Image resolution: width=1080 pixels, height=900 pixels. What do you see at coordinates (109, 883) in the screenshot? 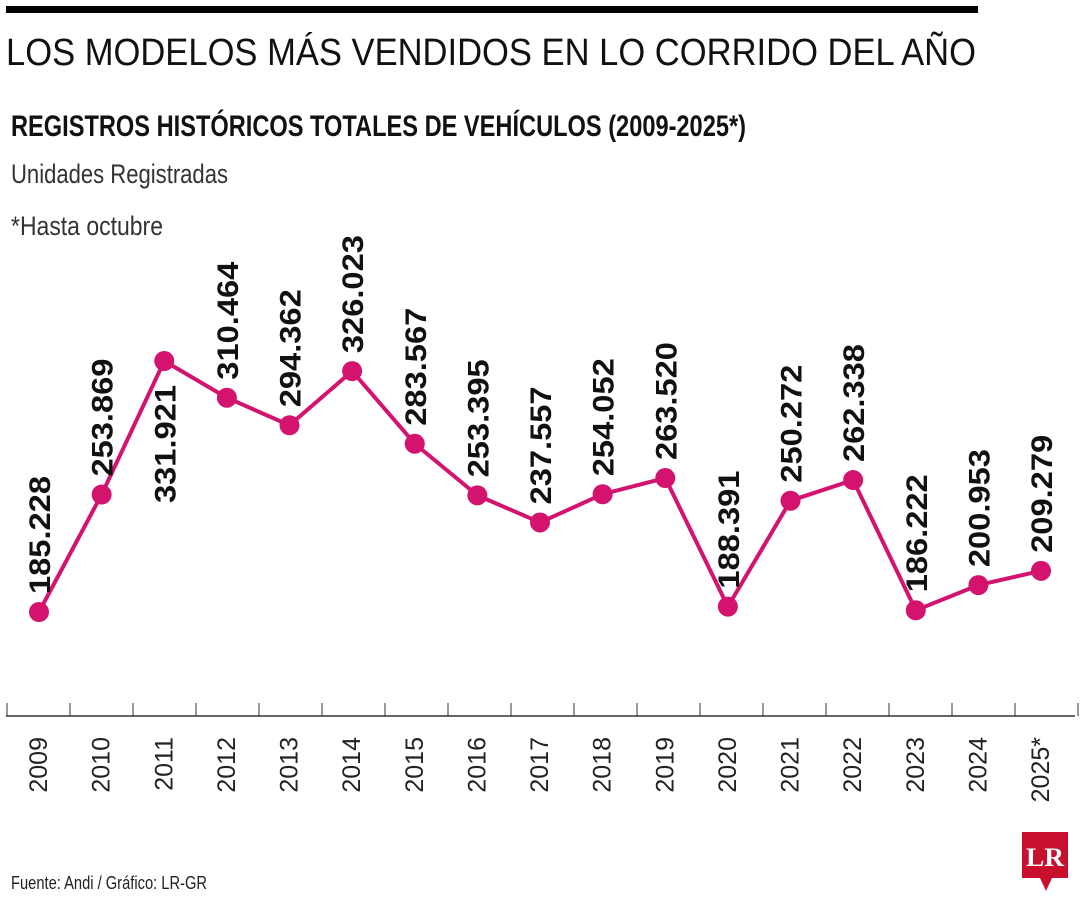
I see `source-text: Fuente: Andi / Gráfico: LR-GR` at bounding box center [109, 883].